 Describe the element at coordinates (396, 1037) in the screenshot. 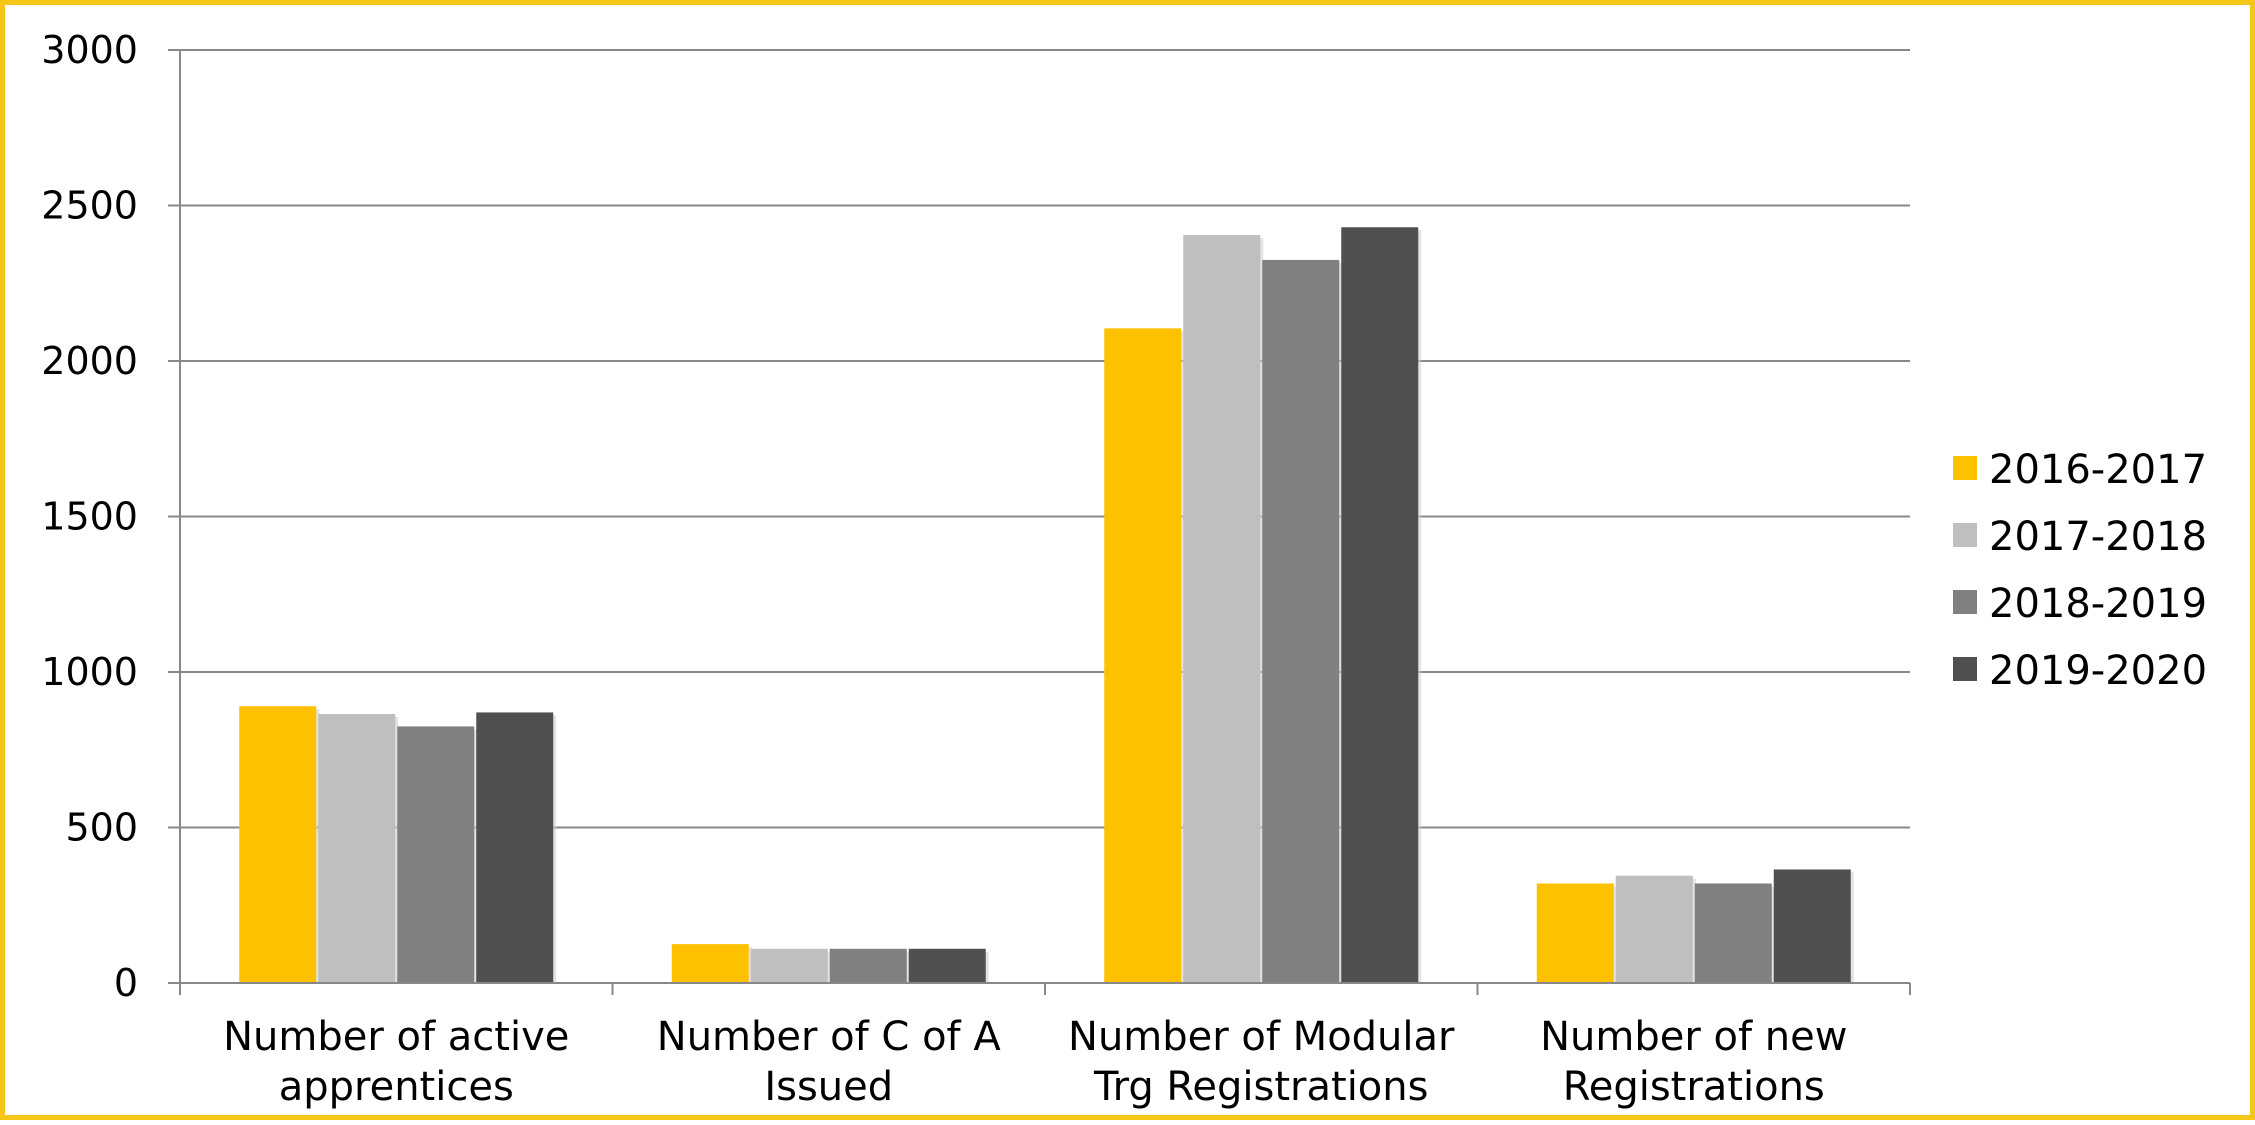

I see `x-category-label: Number of active` at that location.